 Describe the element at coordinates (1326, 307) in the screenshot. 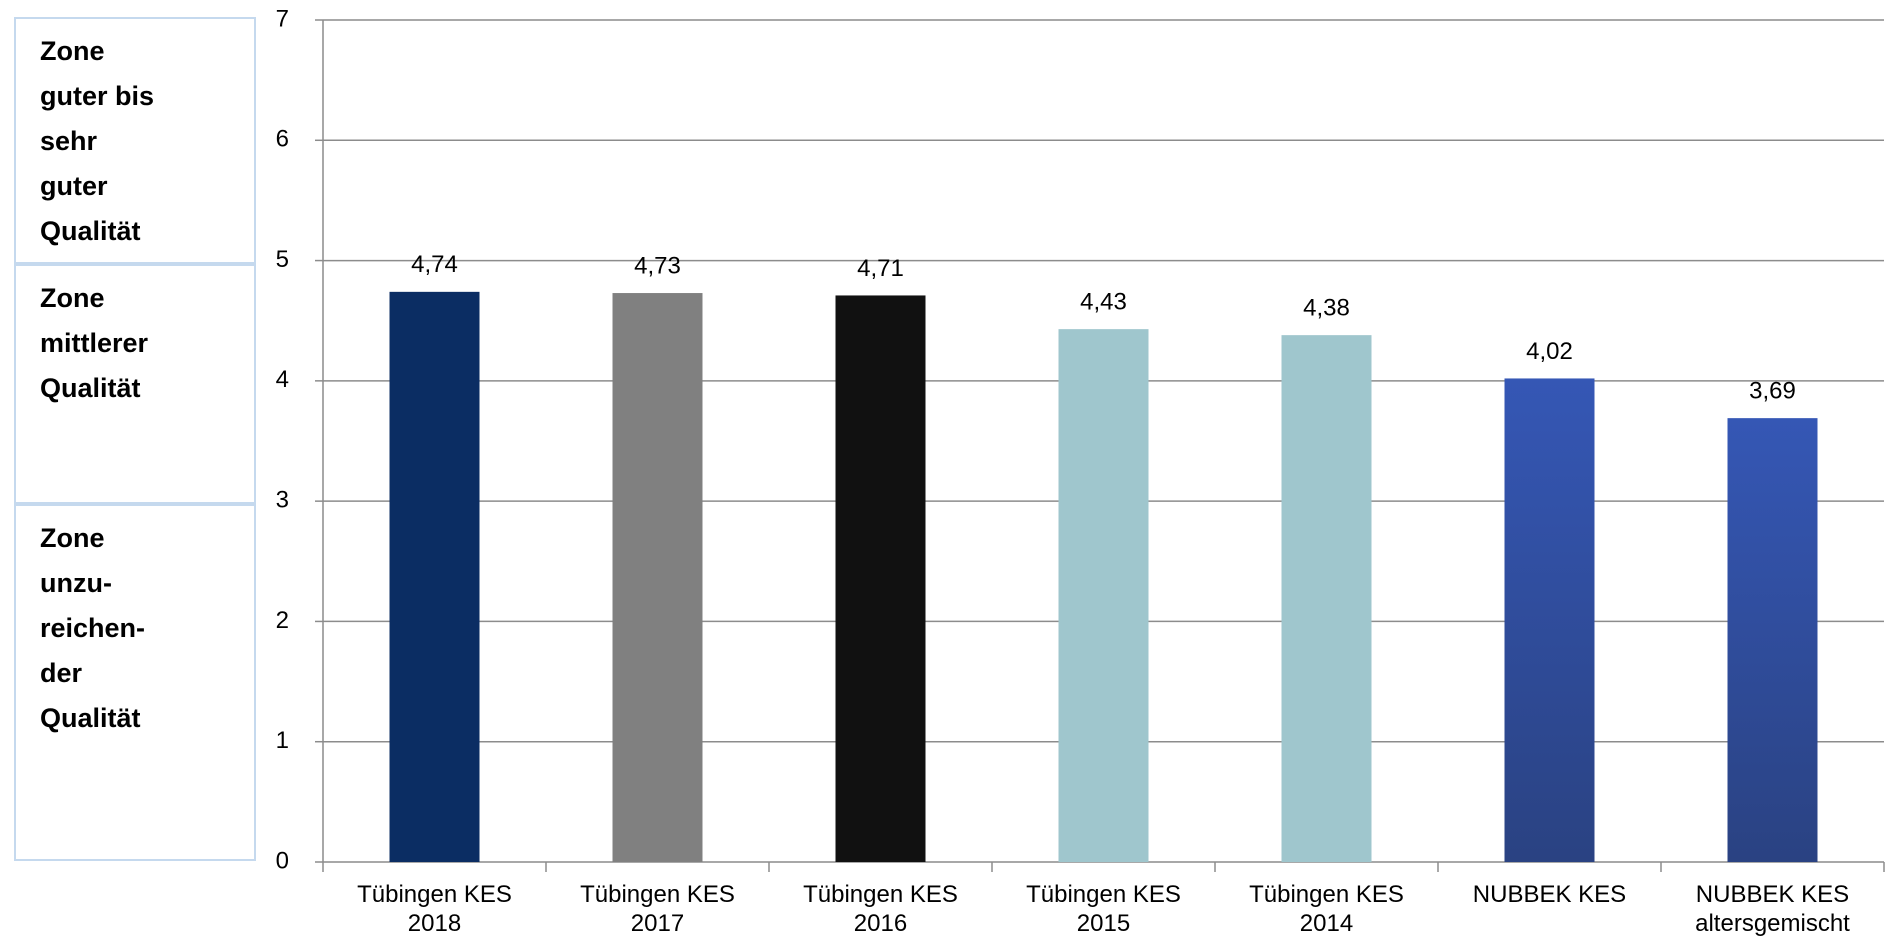

I see `value-label: 4,38` at that location.